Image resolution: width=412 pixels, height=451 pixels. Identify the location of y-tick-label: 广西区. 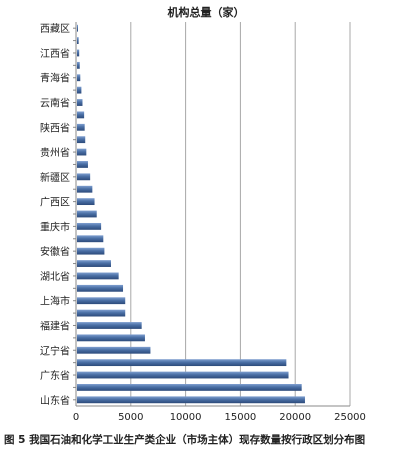
(55, 203).